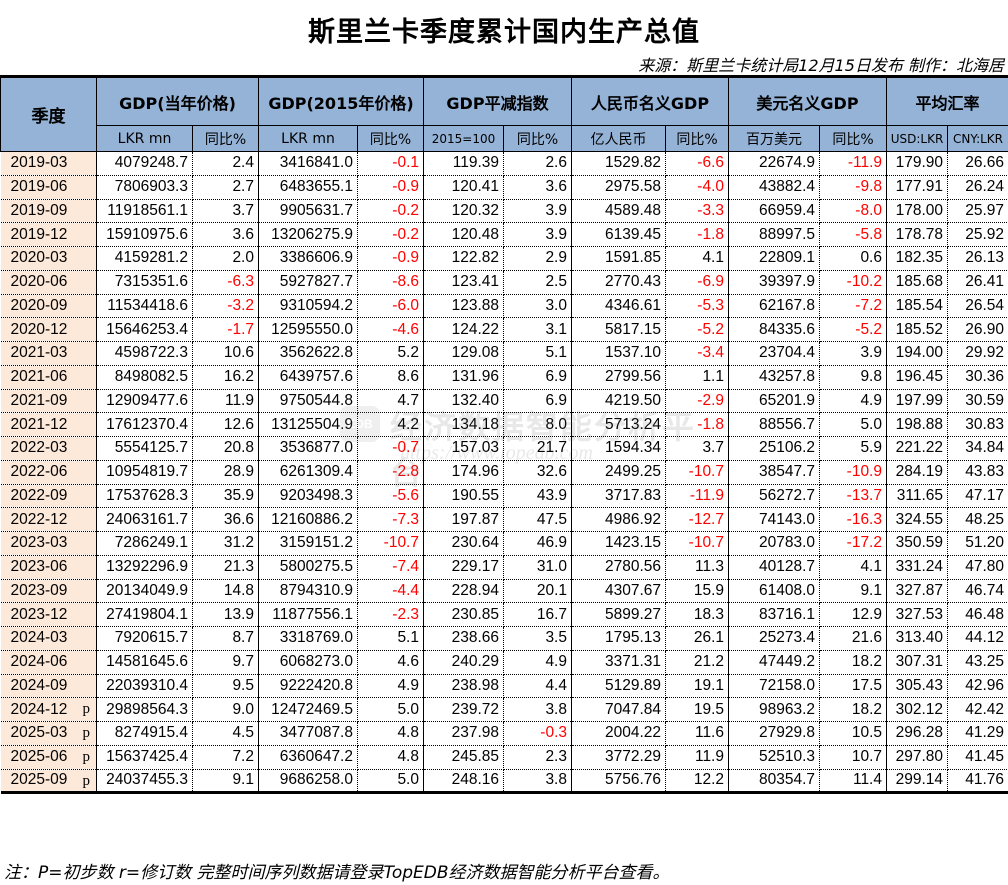 The width and height of the screenshot is (1008, 885). What do you see at coordinates (618, 543) in the screenshot?
I see `value-cell: 1423.15` at bounding box center [618, 543].